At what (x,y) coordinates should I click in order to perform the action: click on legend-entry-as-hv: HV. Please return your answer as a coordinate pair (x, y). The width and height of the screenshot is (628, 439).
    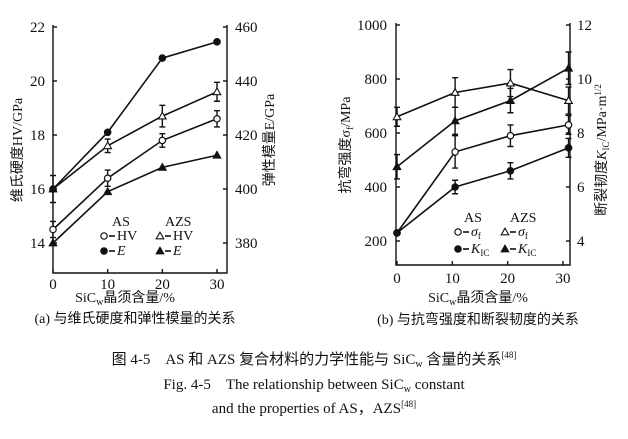
    Looking at the image, I should click on (118, 236).